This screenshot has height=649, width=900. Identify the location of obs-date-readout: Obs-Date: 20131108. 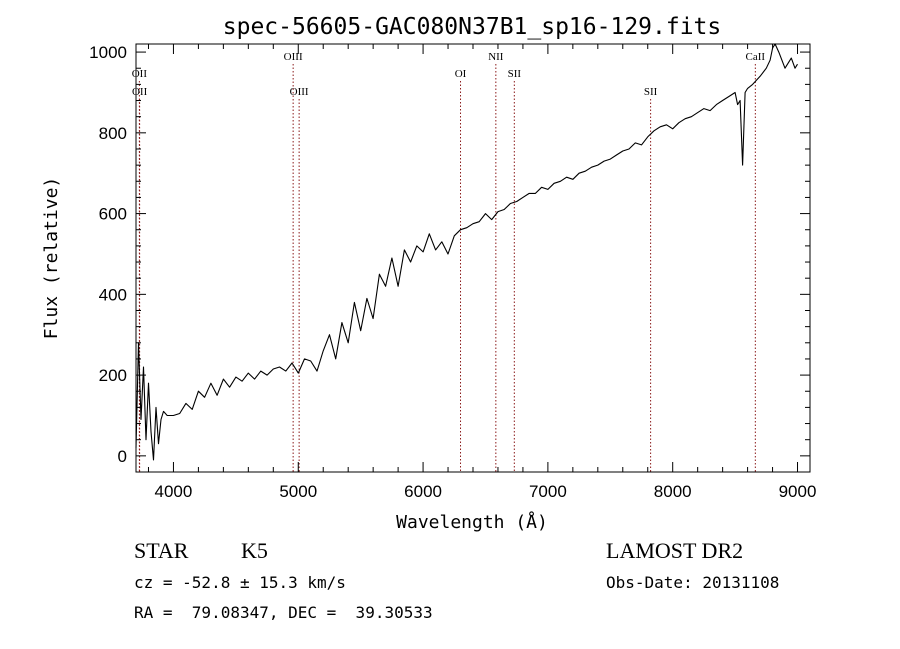
(693, 582).